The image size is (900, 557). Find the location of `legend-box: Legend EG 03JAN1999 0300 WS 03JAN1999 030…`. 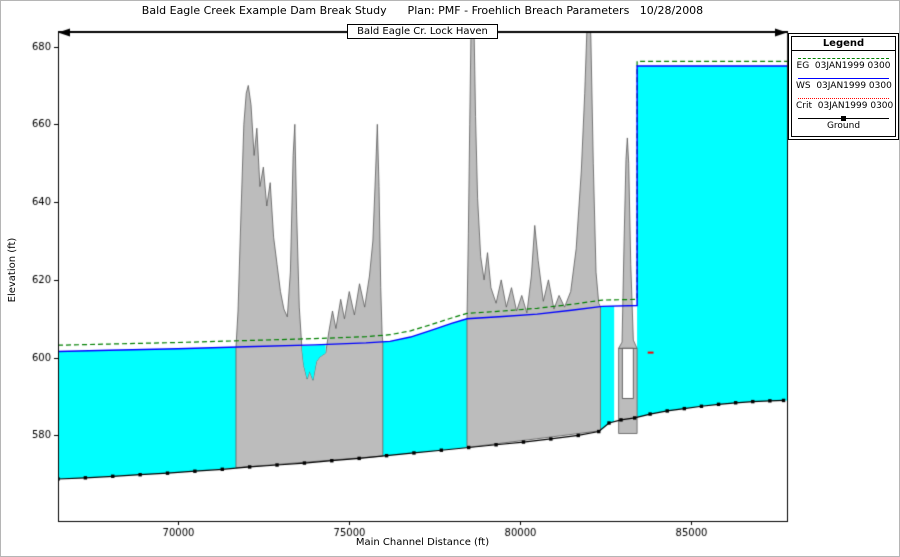

legend-box: Legend EG 03JAN1999 0300 WS 03JAN1999 030… is located at coordinates (843, 86).